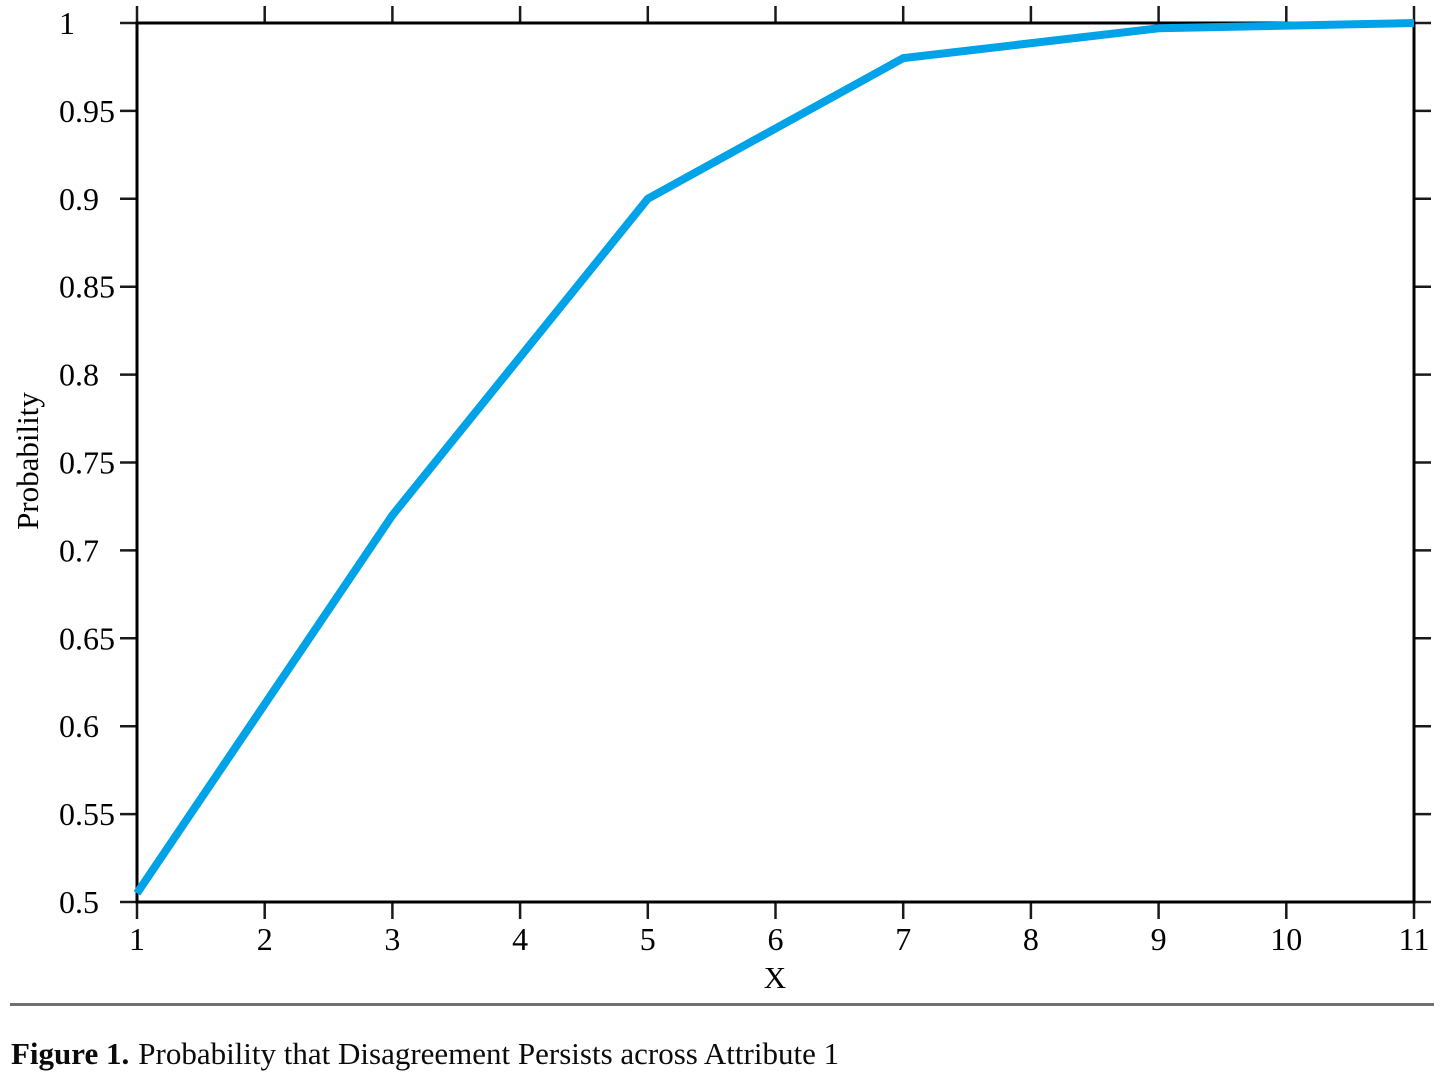 The width and height of the screenshot is (1445, 1080). What do you see at coordinates (1031, 939) in the screenshot?
I see `x-tick-label: 8` at bounding box center [1031, 939].